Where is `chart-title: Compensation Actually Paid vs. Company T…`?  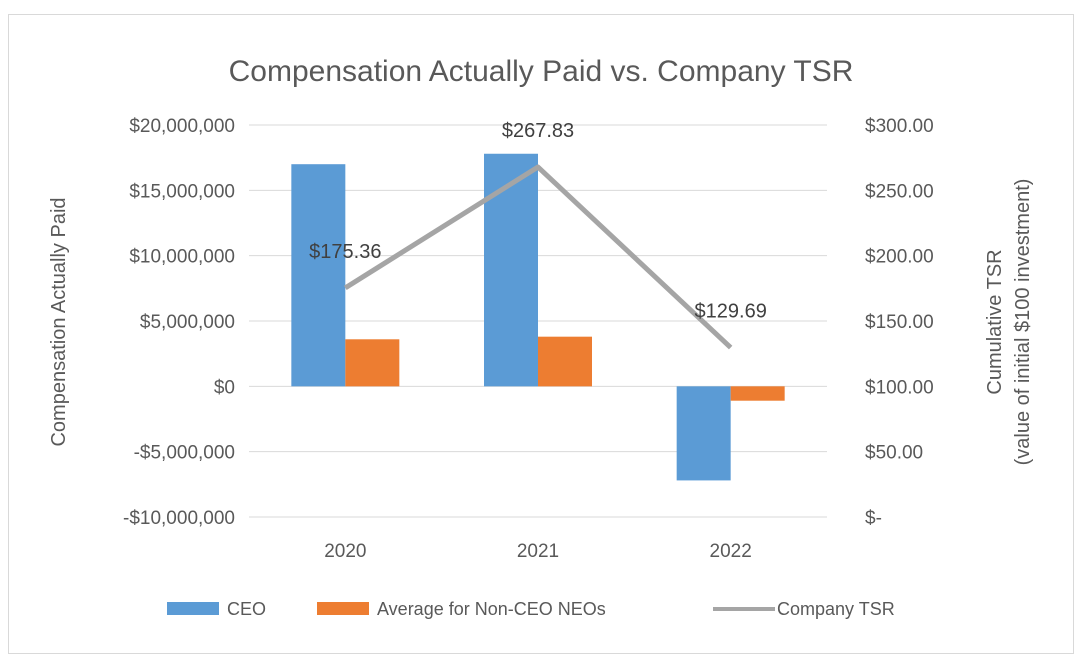
chart-title: Compensation Actually Paid vs. Company T… is located at coordinates (541, 71).